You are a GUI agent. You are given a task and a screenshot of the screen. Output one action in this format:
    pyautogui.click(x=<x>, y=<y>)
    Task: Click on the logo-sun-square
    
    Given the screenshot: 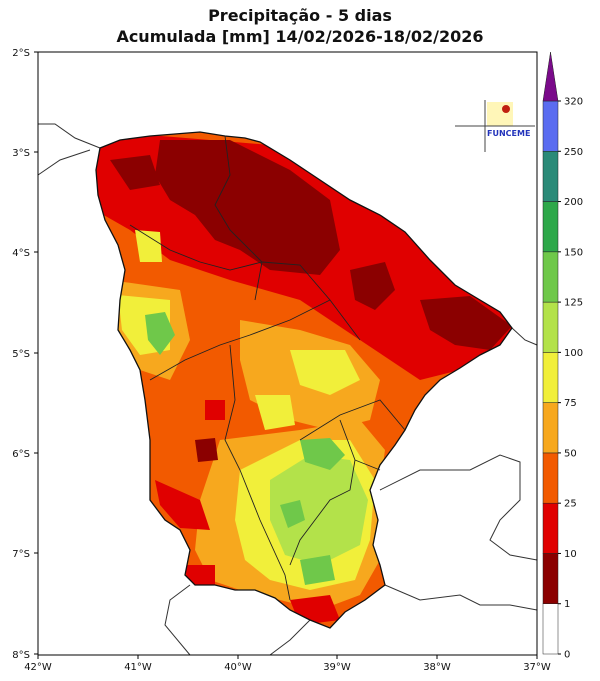 What is the action you would take?
    pyautogui.click(x=500, y=114)
    